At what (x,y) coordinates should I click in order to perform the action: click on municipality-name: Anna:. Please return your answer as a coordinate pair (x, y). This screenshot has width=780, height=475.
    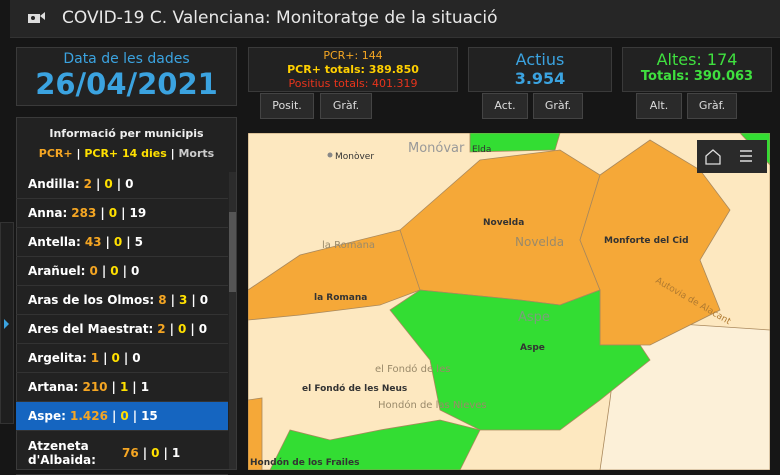
    Looking at the image, I should click on (48, 213).